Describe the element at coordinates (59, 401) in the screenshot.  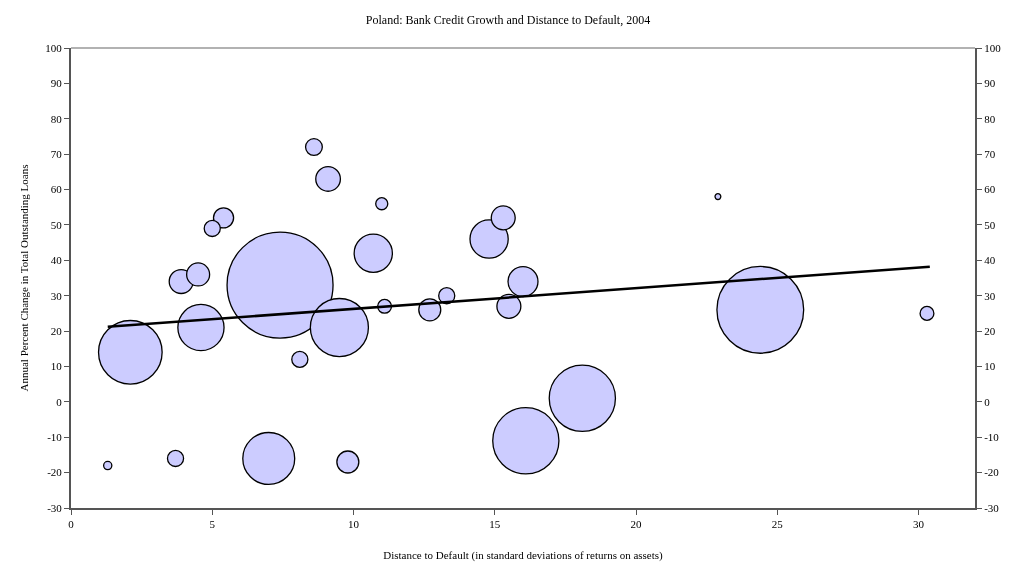
I see `y-tick-label: 0` at that location.